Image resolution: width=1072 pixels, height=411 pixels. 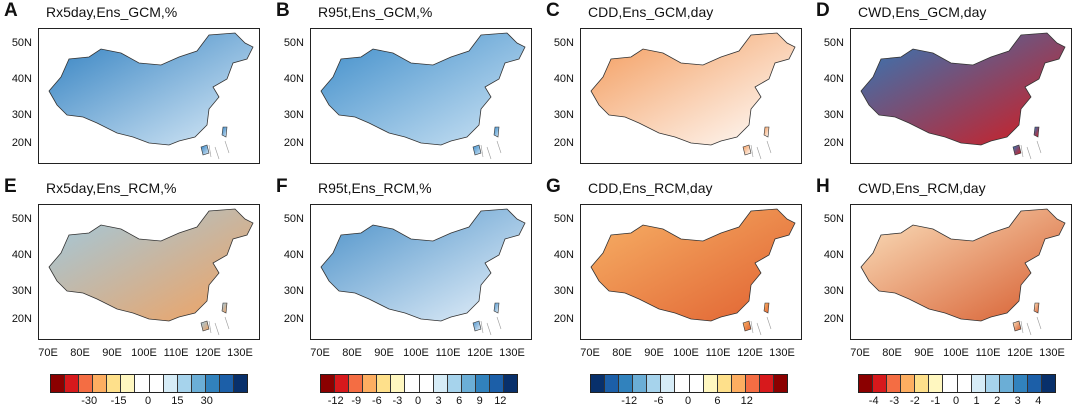 I want to click on panel-label: D, so click(x=823, y=10).